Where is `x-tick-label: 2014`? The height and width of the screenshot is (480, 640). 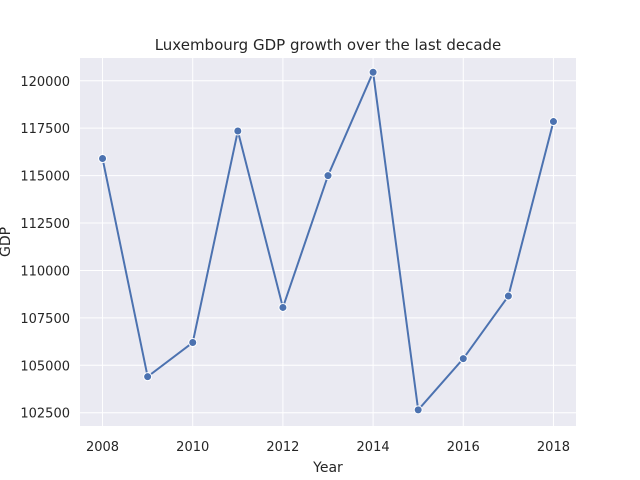 x-tick-label: 2014 is located at coordinates (373, 447).